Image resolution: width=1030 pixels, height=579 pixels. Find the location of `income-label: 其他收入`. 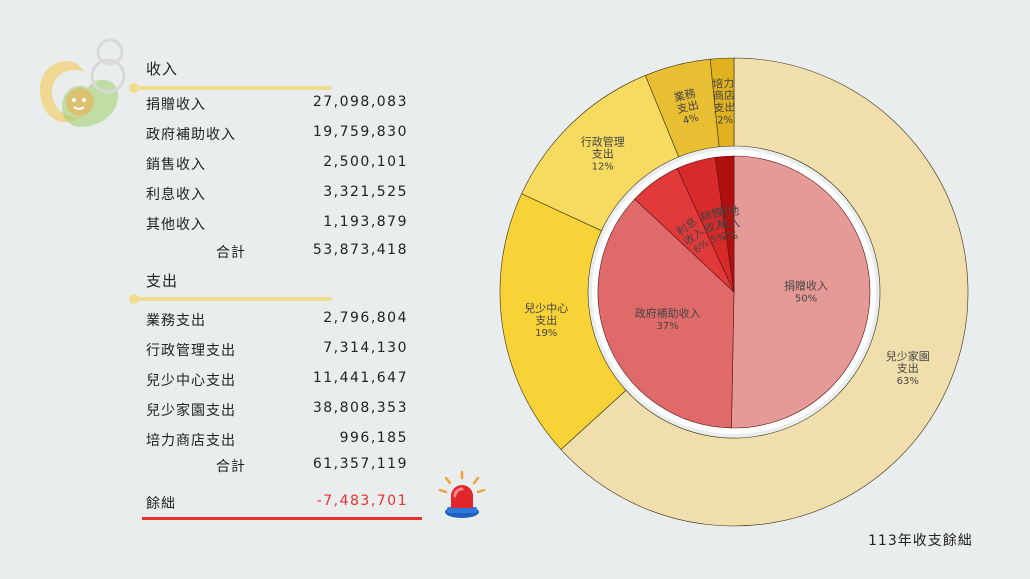

income-label: 其他收入 is located at coordinates (176, 225).